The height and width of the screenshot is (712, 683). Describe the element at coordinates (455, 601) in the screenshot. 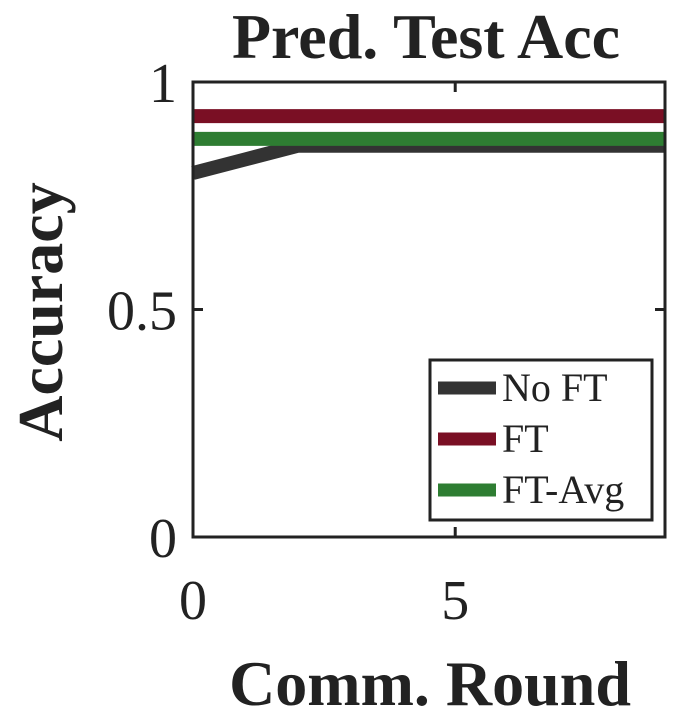

I see `x-tick-label: 5` at that location.